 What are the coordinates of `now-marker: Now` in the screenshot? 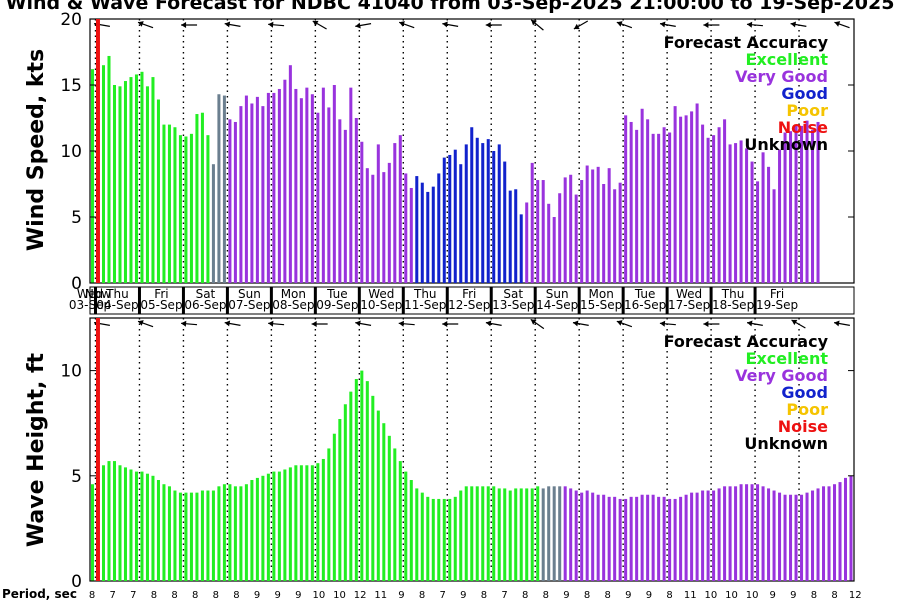 It's located at (98, 300).